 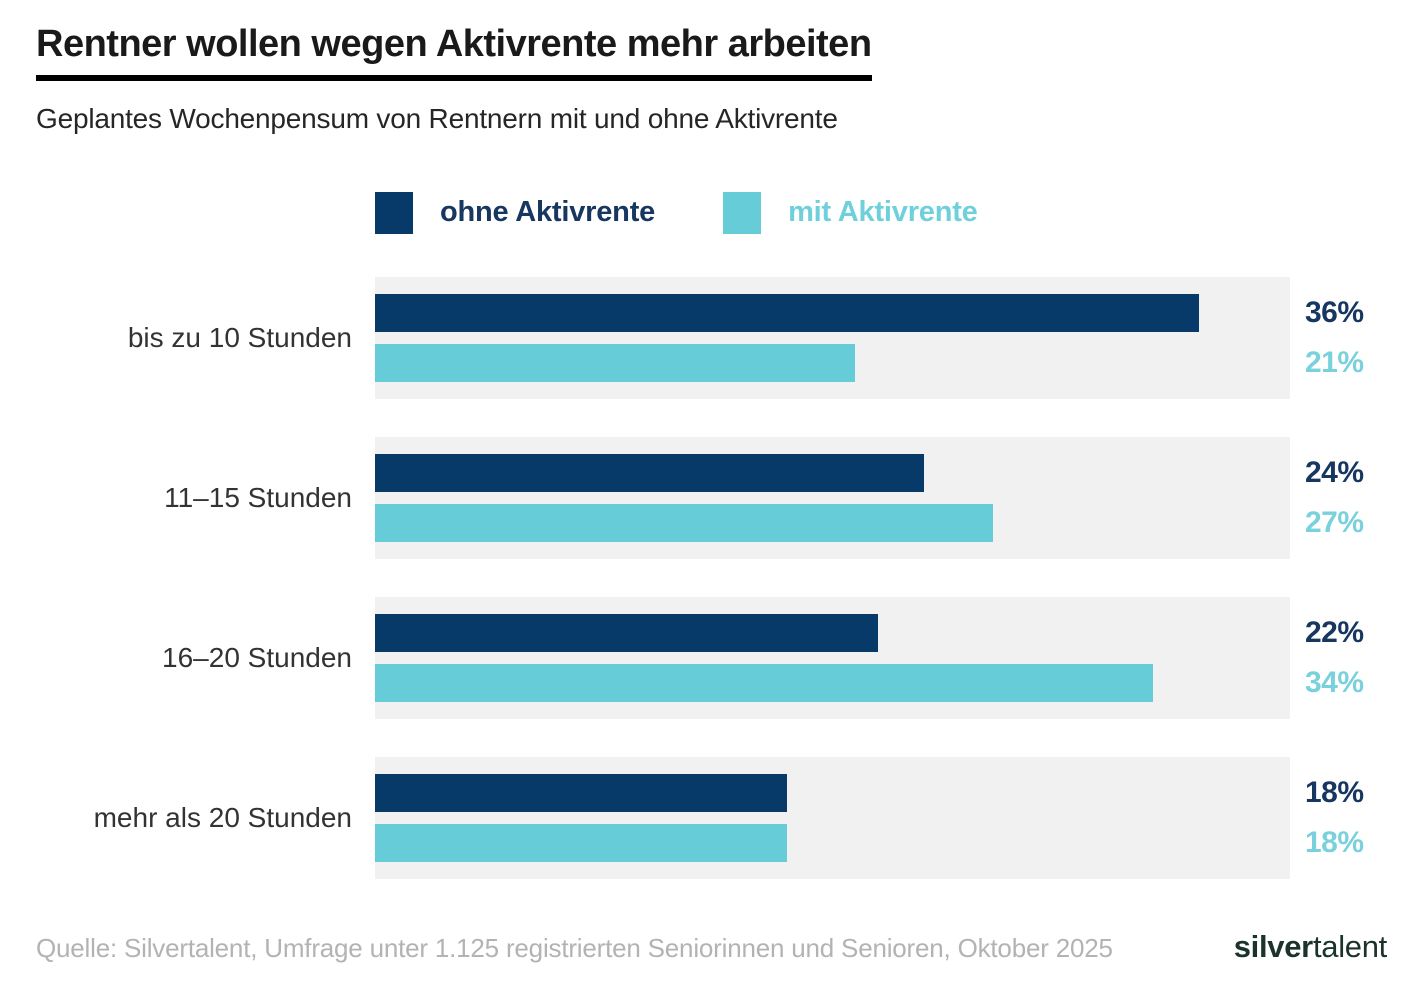 I want to click on chart-legend: ohne Aktivrente mit Aktivrente, so click(x=711, y=213).